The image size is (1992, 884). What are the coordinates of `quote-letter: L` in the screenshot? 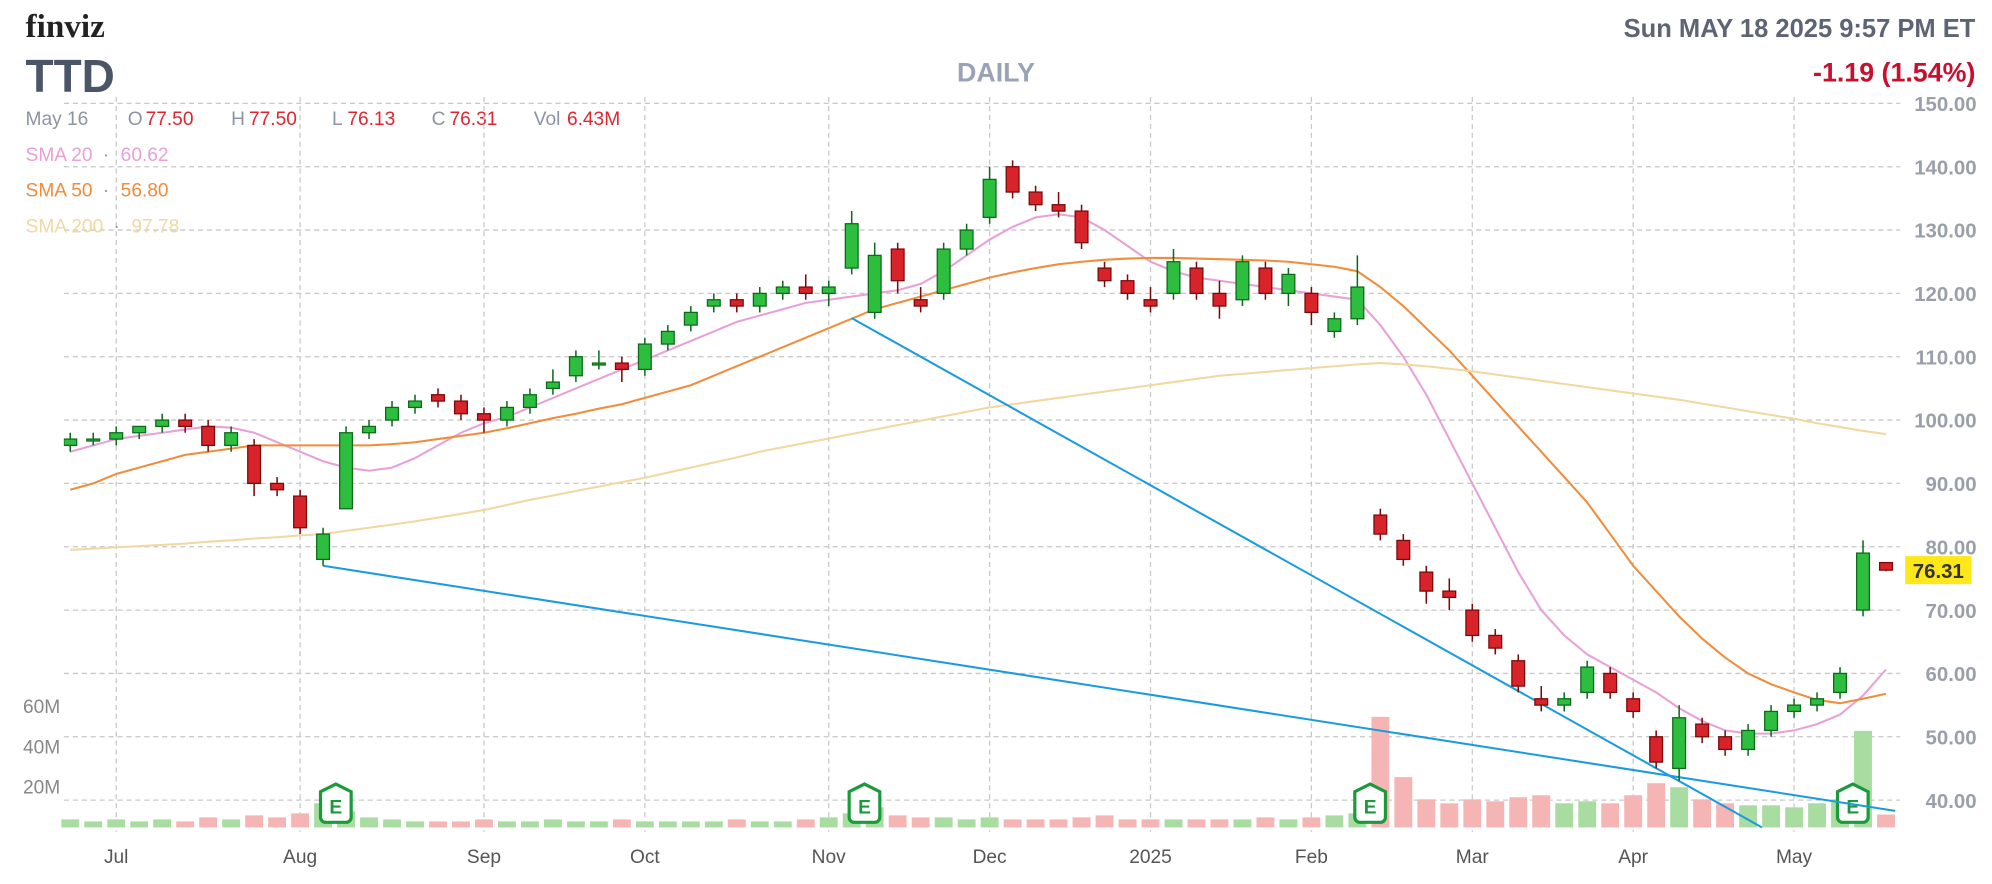 It's located at (337, 119).